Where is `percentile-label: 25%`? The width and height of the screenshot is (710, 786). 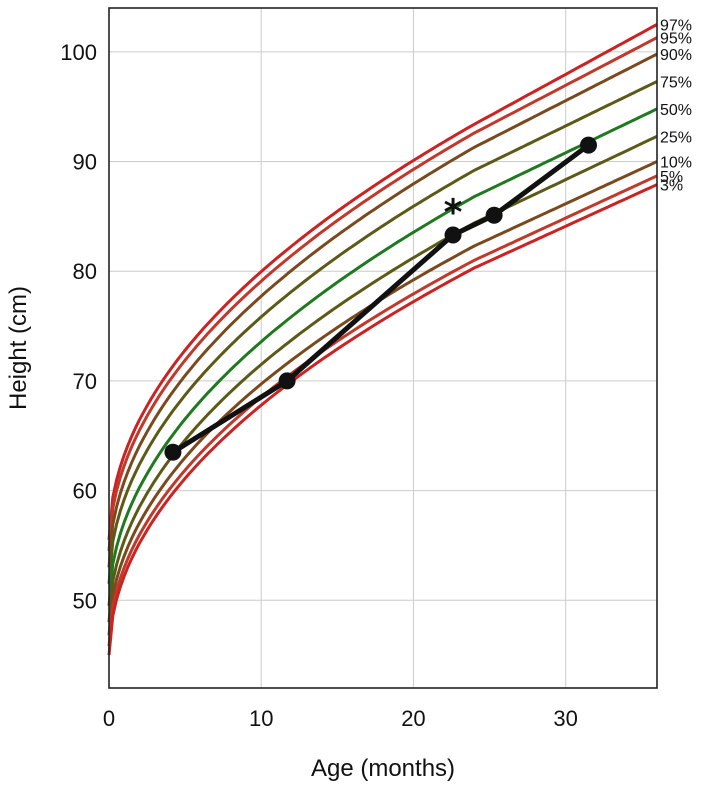
percentile-label: 25% is located at coordinates (676, 137).